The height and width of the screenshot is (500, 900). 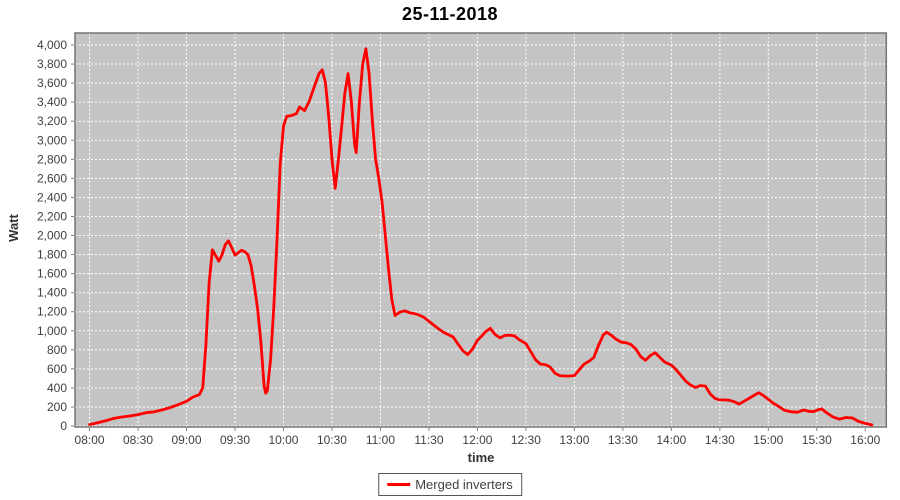 What do you see at coordinates (52, 331) in the screenshot?
I see `svg-text: 1,000` at bounding box center [52, 331].